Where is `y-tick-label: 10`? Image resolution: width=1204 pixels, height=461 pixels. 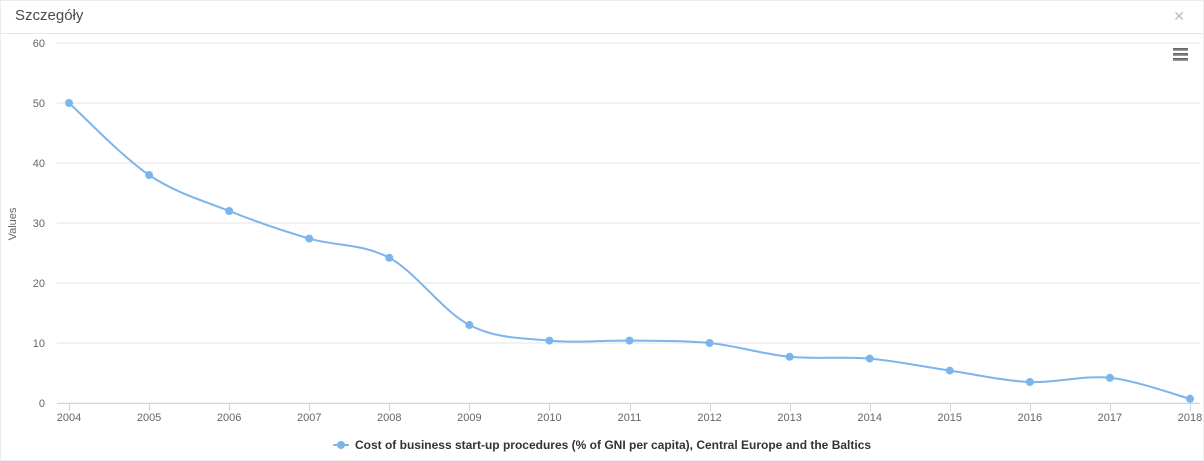
y-tick-label: 10 is located at coordinates (39, 344).